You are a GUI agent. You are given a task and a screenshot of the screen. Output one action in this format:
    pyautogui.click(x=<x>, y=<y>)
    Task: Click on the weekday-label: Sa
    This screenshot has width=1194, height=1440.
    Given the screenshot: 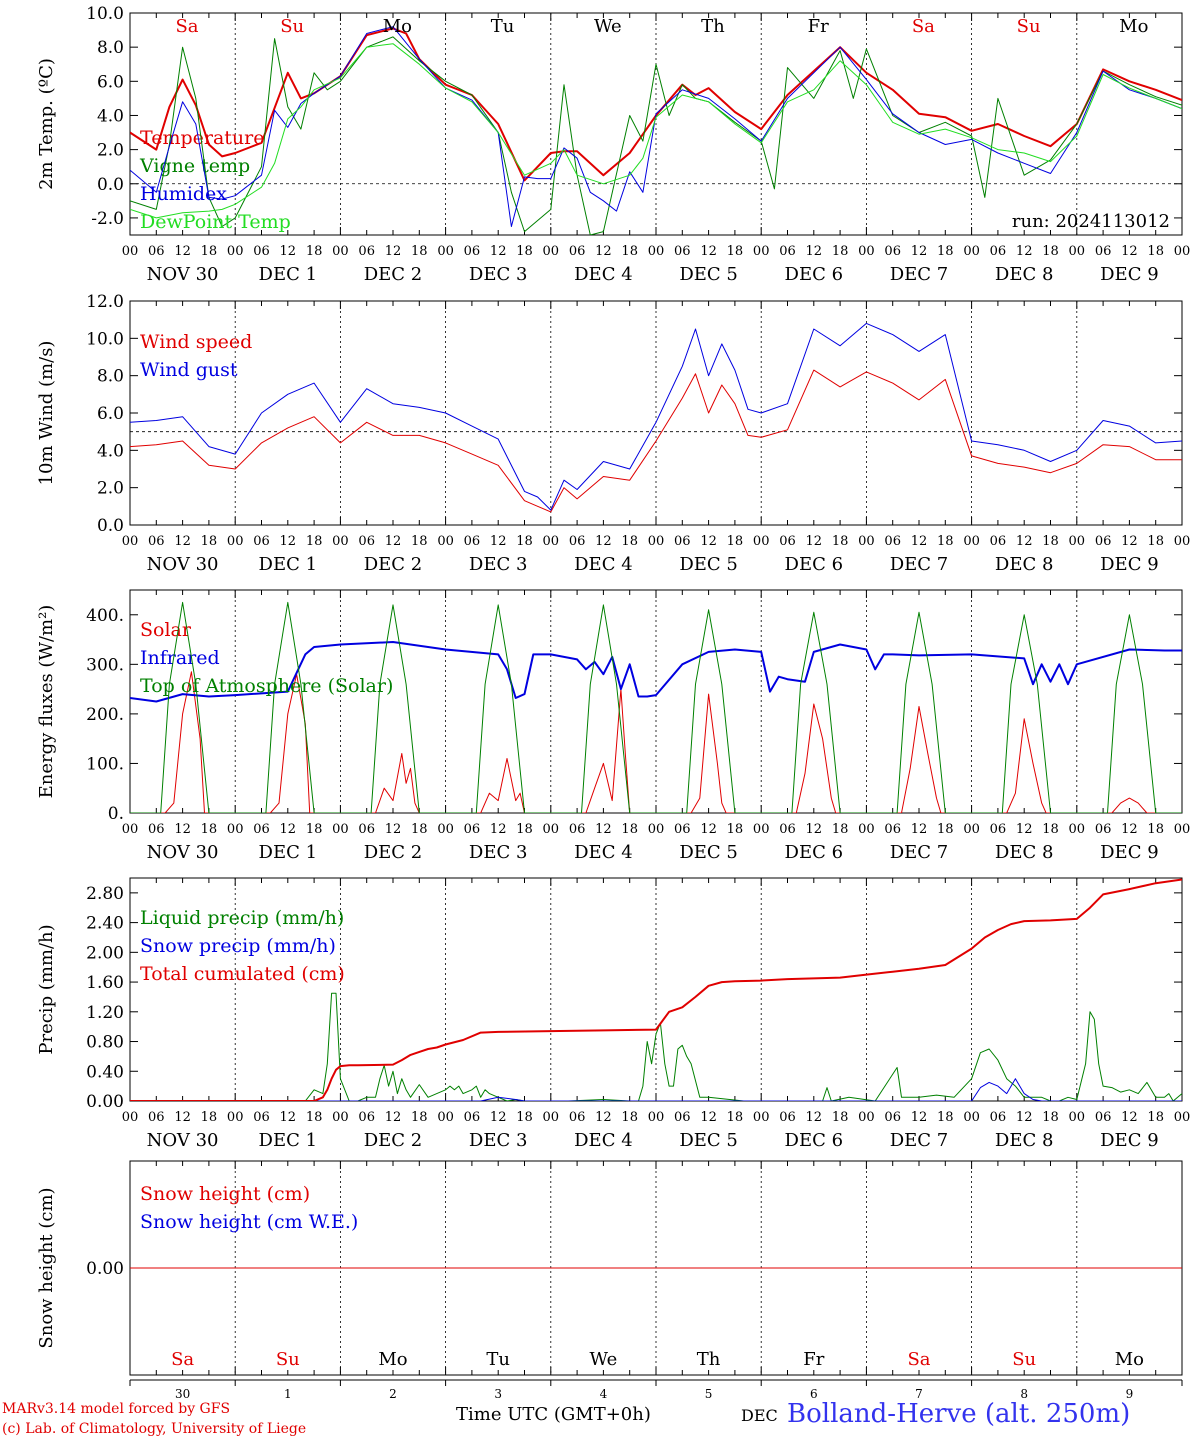 What is the action you would take?
    pyautogui.click(x=918, y=1359)
    